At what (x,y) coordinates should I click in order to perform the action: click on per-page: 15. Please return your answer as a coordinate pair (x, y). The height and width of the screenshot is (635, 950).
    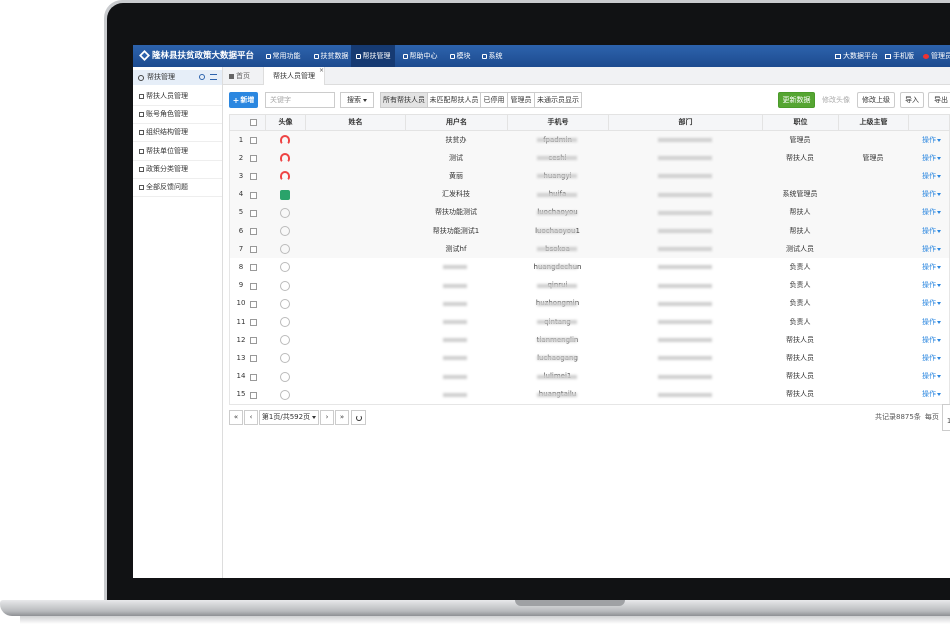
    Looking at the image, I should click on (948, 421).